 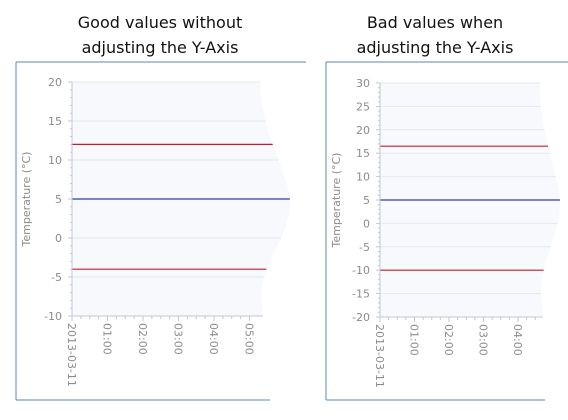 I want to click on chart-right-y-tick-label: 20, so click(x=363, y=130).